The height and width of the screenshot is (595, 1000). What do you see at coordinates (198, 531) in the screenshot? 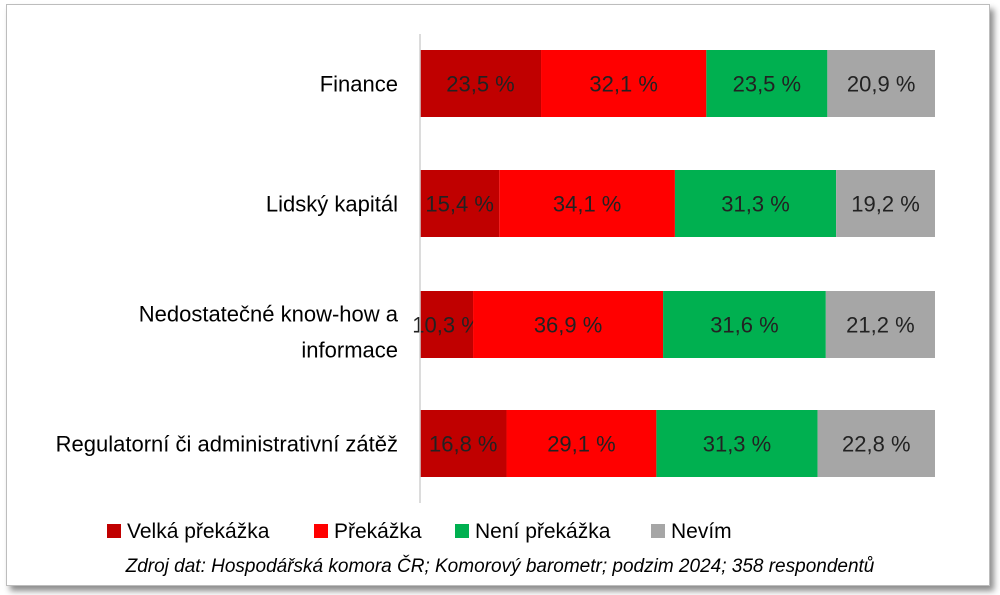
I see `legend-label: Velká překážka` at bounding box center [198, 531].